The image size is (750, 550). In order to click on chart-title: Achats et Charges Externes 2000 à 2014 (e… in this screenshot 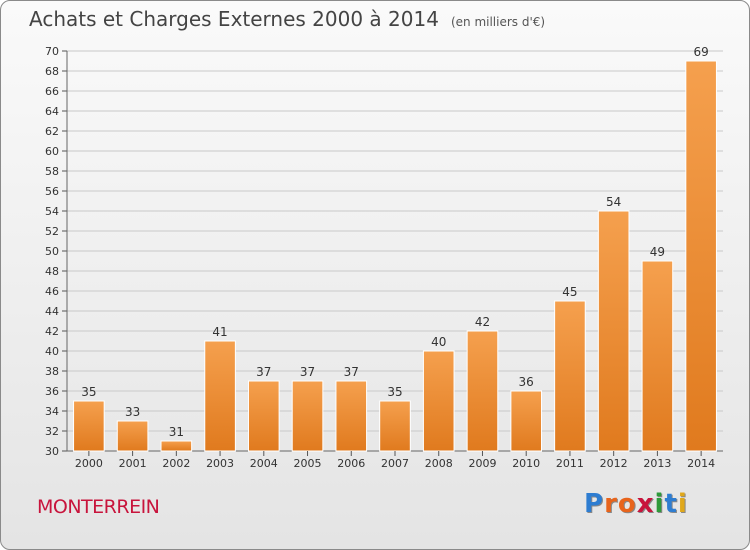, I will do `click(287, 19)`.